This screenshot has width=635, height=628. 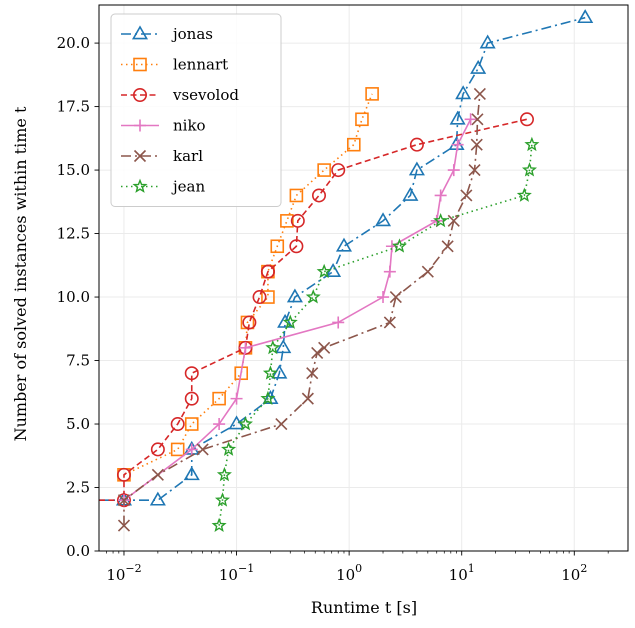 I want to click on x-tick-label: 10⁻¹, so click(x=236, y=573).